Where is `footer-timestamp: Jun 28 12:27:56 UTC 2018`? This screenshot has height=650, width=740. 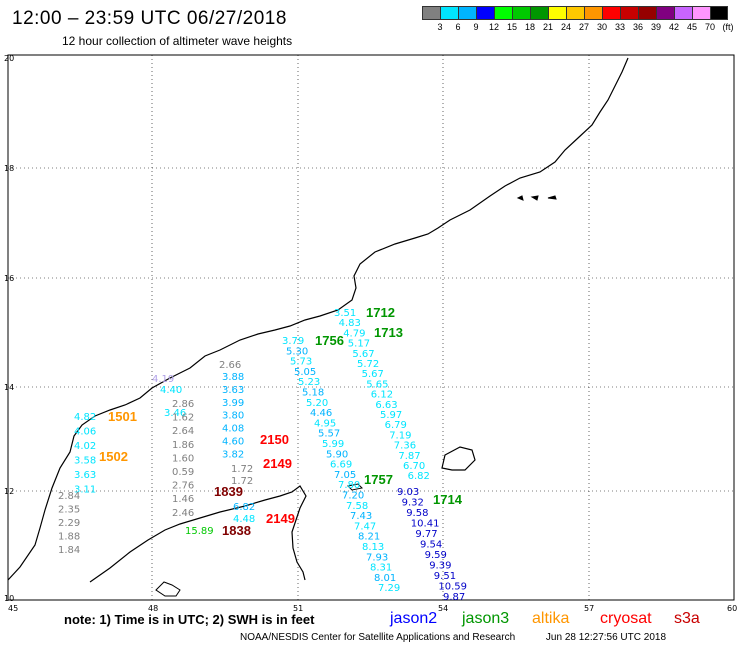 footer-timestamp: Jun 28 12:27:56 UTC 2018 is located at coordinates (606, 637).